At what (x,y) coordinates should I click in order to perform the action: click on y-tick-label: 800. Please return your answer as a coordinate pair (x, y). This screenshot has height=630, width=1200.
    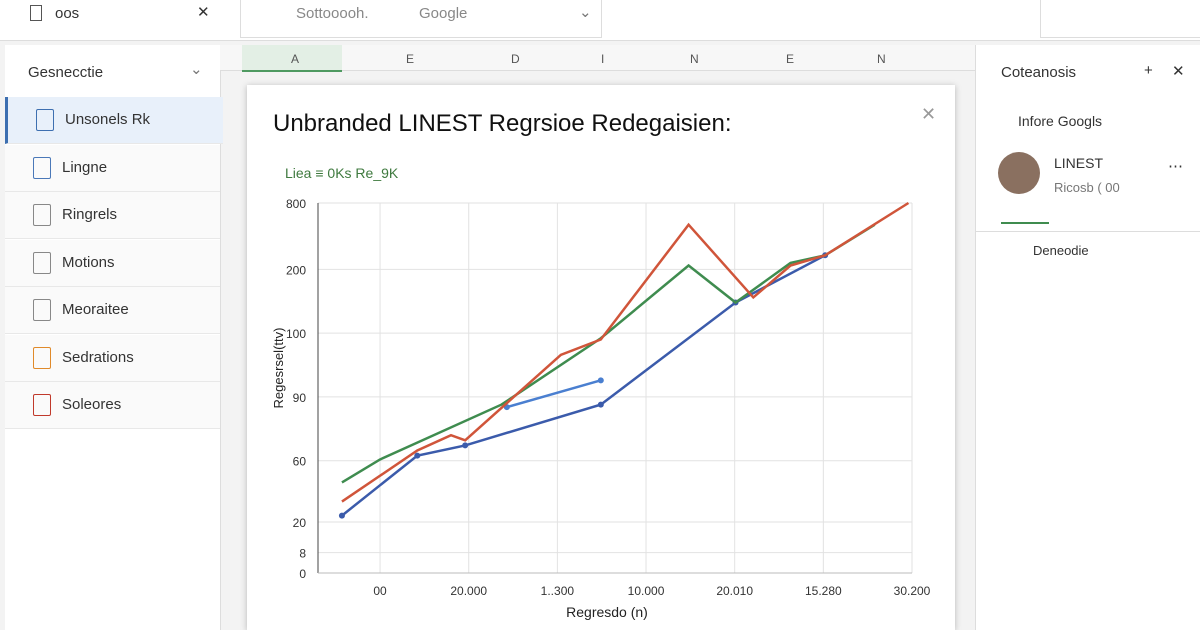
    Looking at the image, I should click on (296, 204).